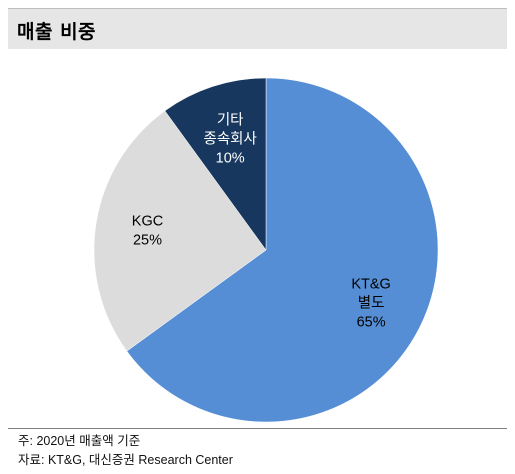 This screenshot has height=474, width=515. What do you see at coordinates (147, 222) in the screenshot?
I see `slice-label-2-line-1: KGC` at bounding box center [147, 222].